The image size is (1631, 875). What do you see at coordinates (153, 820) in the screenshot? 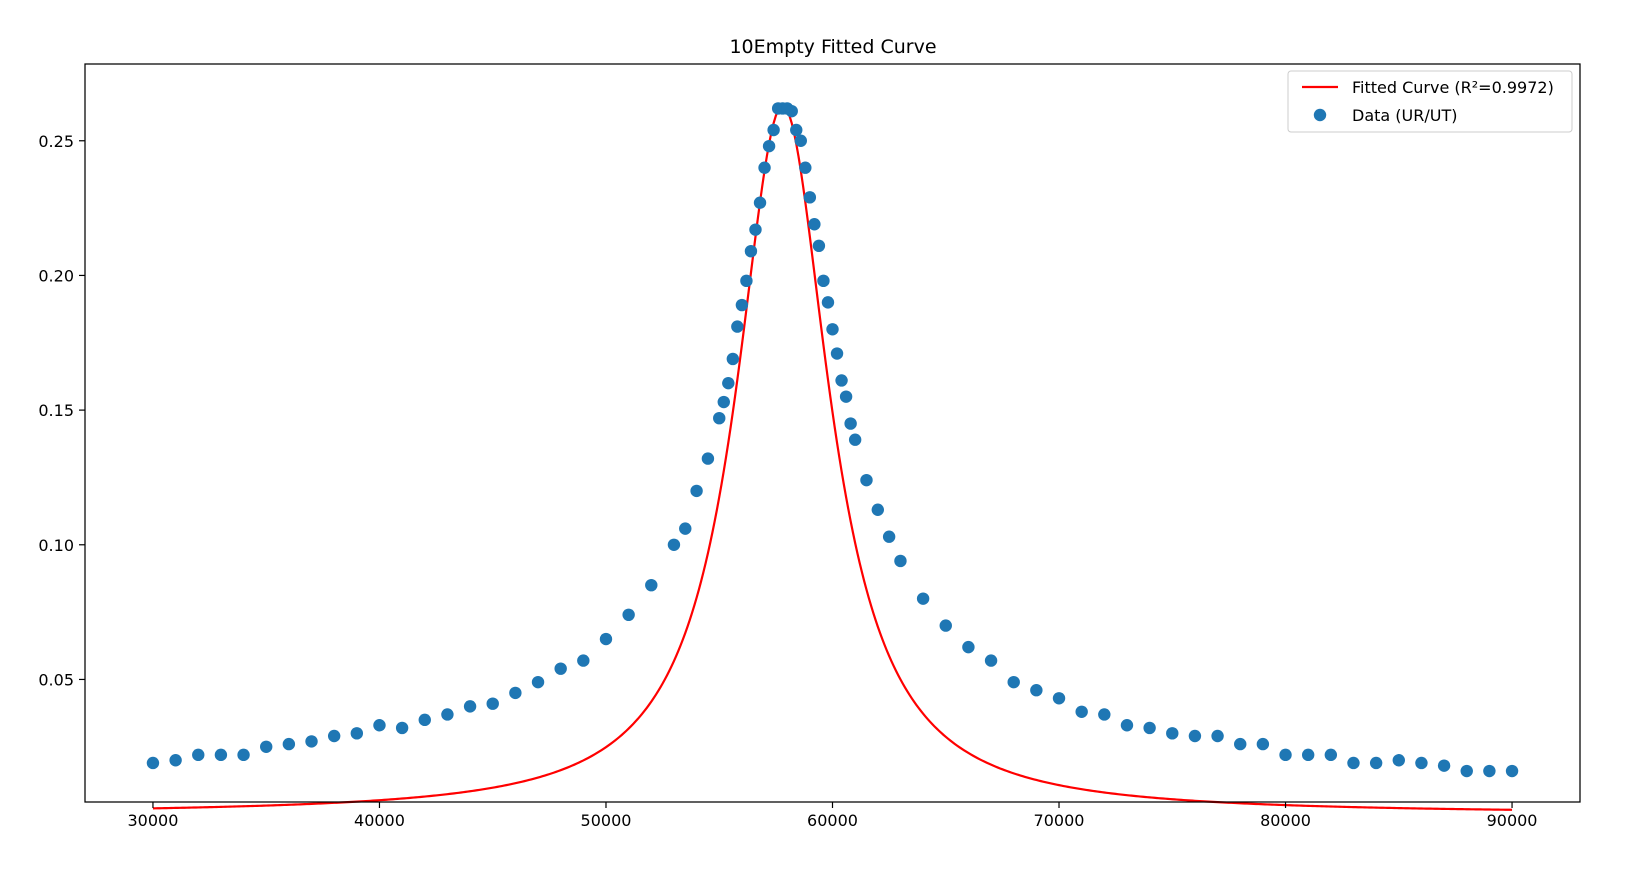
I see `x-tick-label: 30000` at bounding box center [153, 820].